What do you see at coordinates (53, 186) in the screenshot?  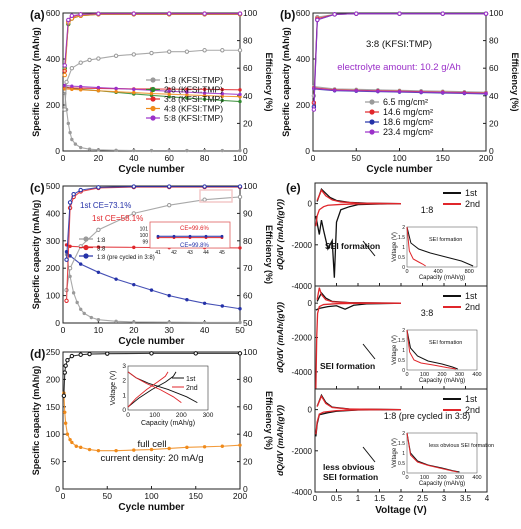 I see `y-tick-label: 500` at bounding box center [53, 186].